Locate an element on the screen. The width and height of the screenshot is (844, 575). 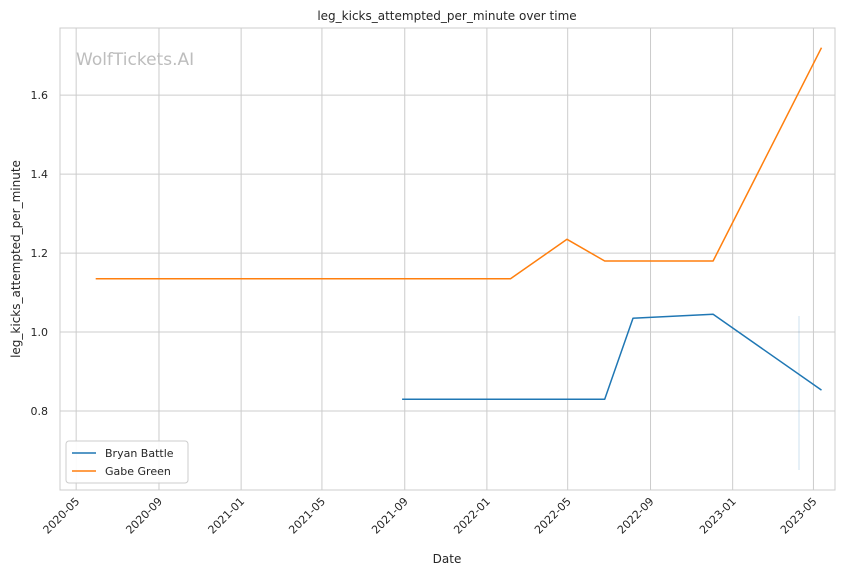
legend-box is located at coordinates (127, 462).